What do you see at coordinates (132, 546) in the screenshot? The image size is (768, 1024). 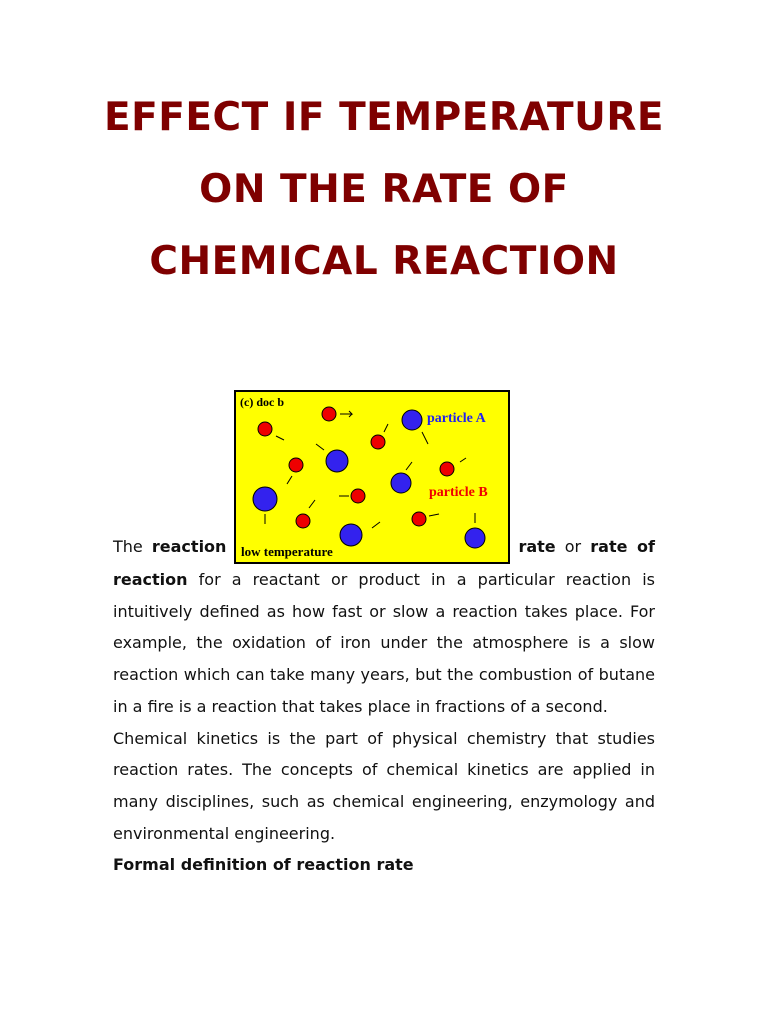 I see `text-run: The` at bounding box center [132, 546].